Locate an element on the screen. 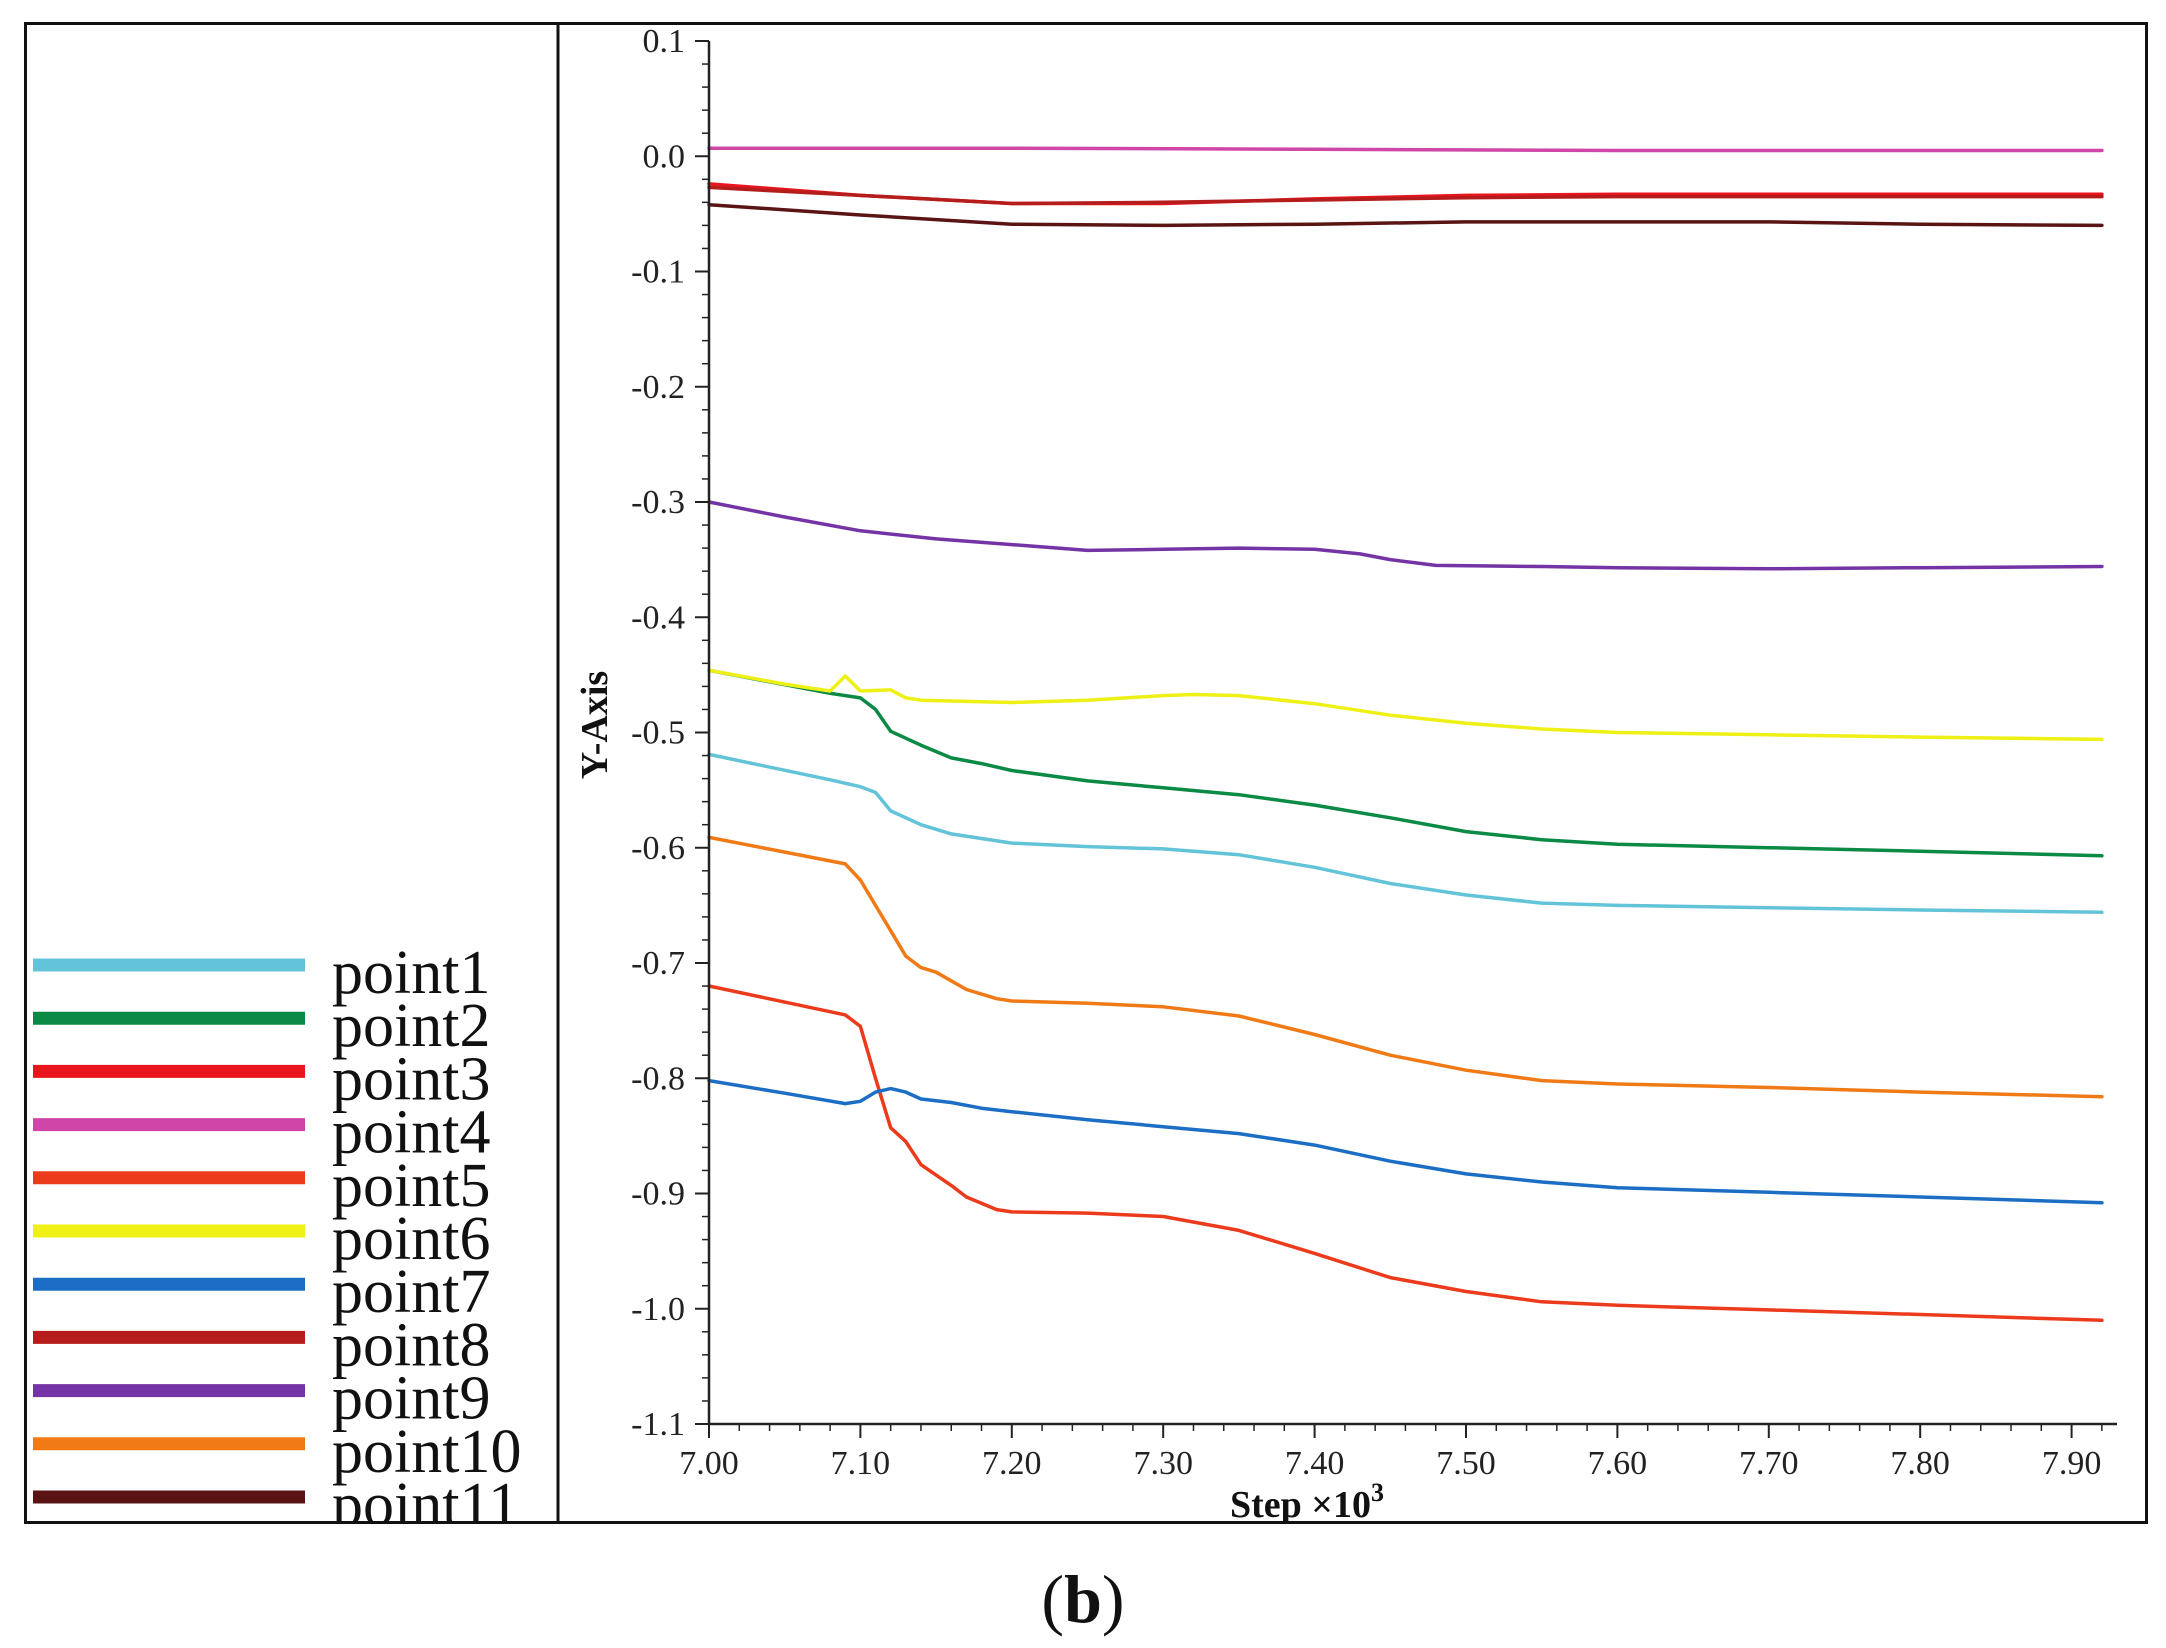  y-tick-label: -0.3 is located at coordinates (658, 502).